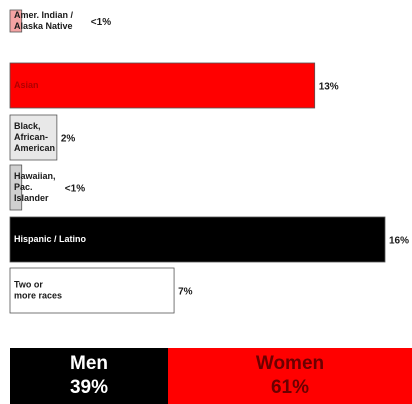 This screenshot has height=404, width=412. I want to click on value-label-black-african-american: 2%, so click(68, 139).